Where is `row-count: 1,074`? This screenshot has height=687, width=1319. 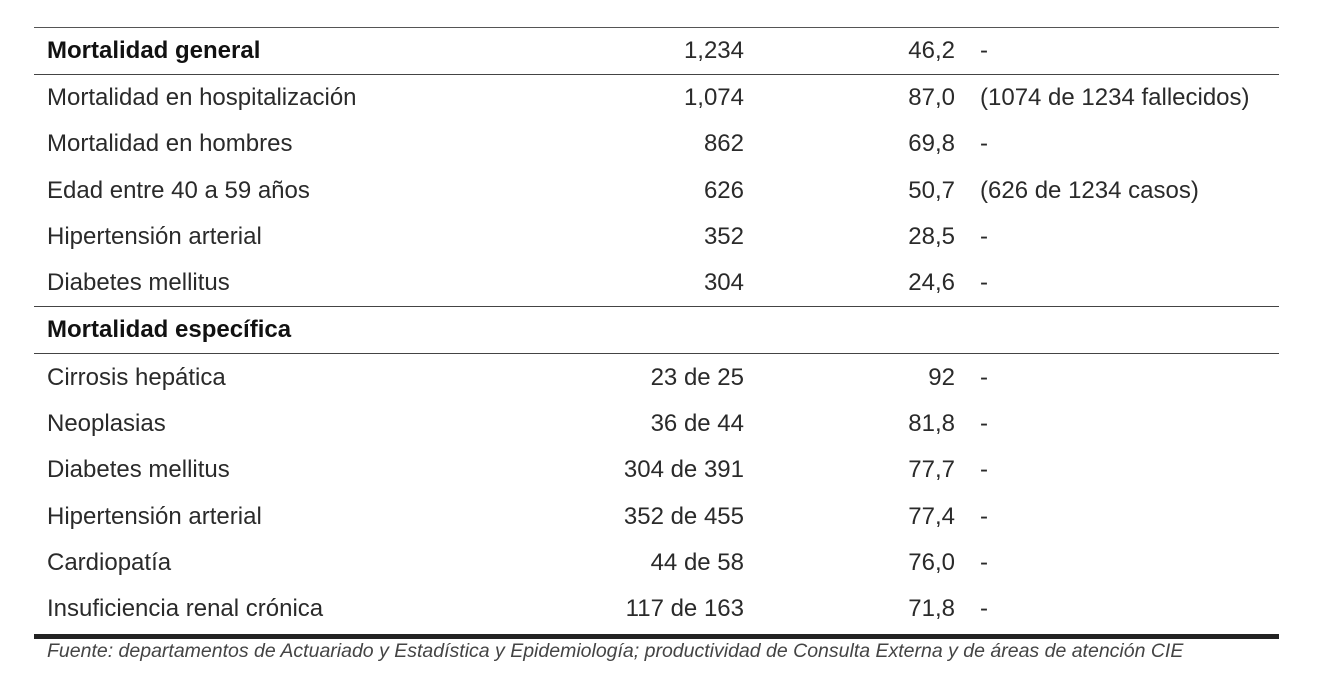
row-count: 1,074 is located at coordinates (713, 98).